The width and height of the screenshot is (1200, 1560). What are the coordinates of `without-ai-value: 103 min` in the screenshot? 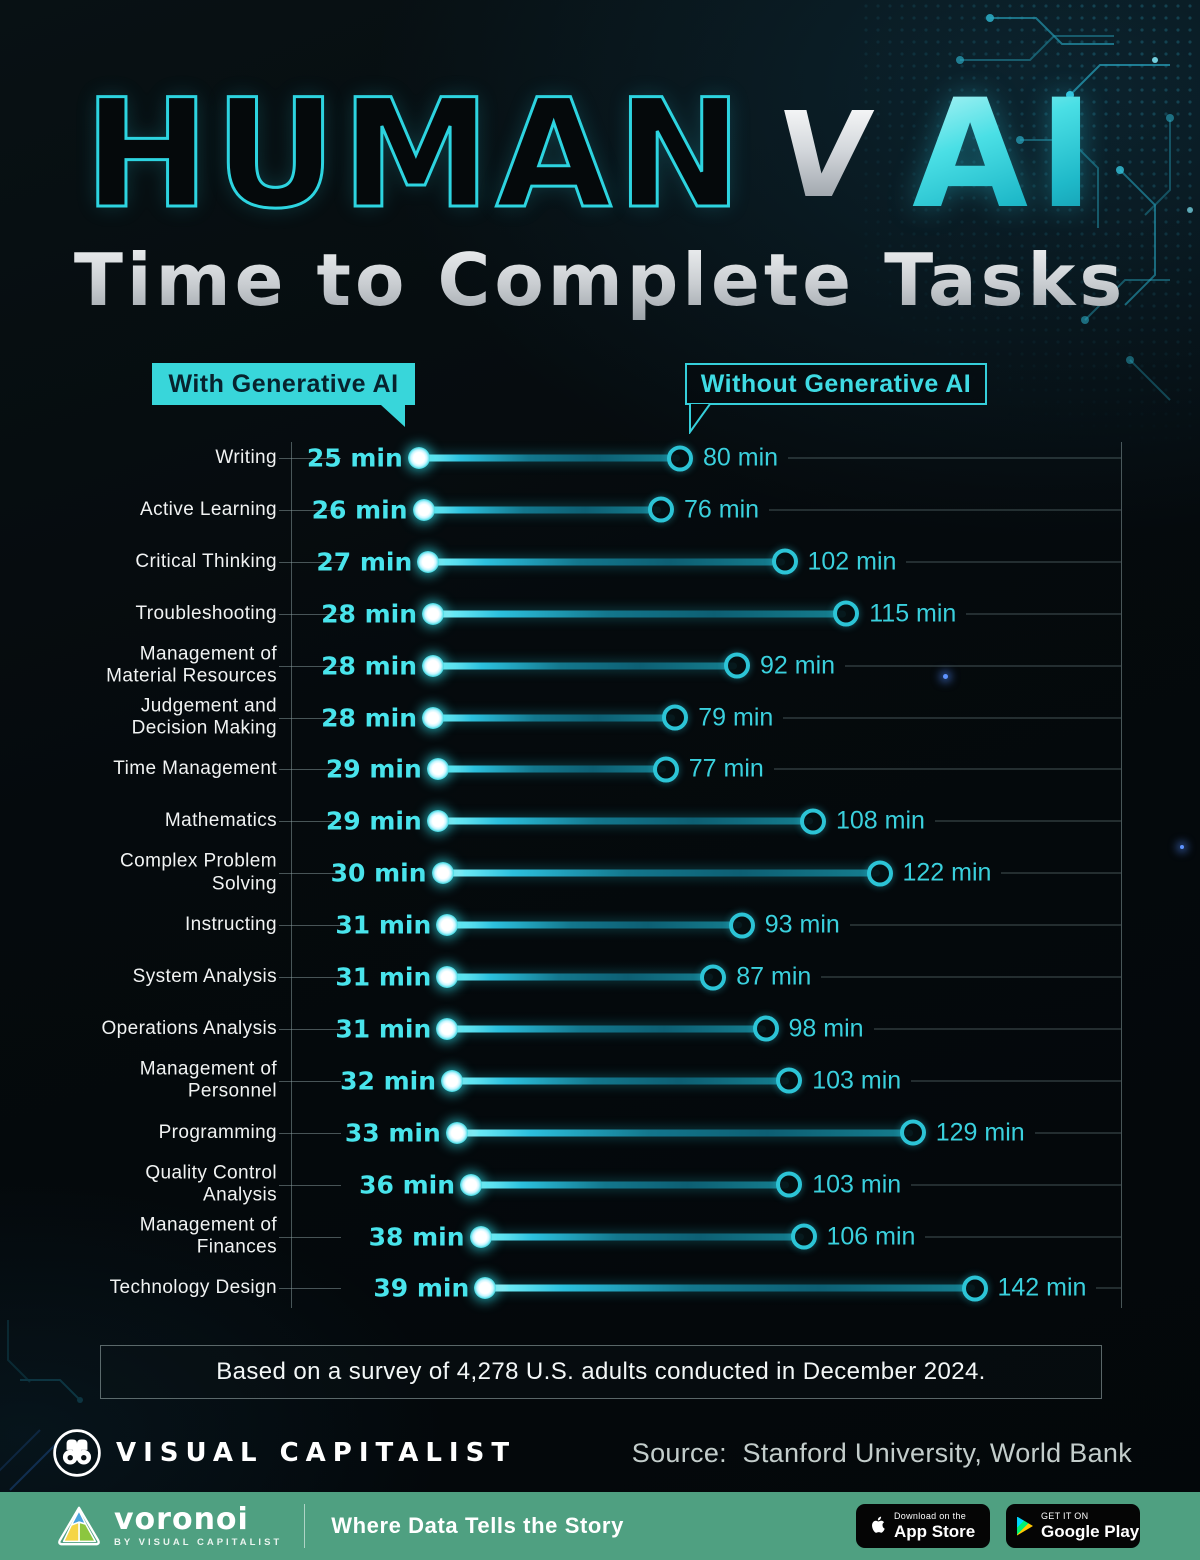 It's located at (857, 1184).